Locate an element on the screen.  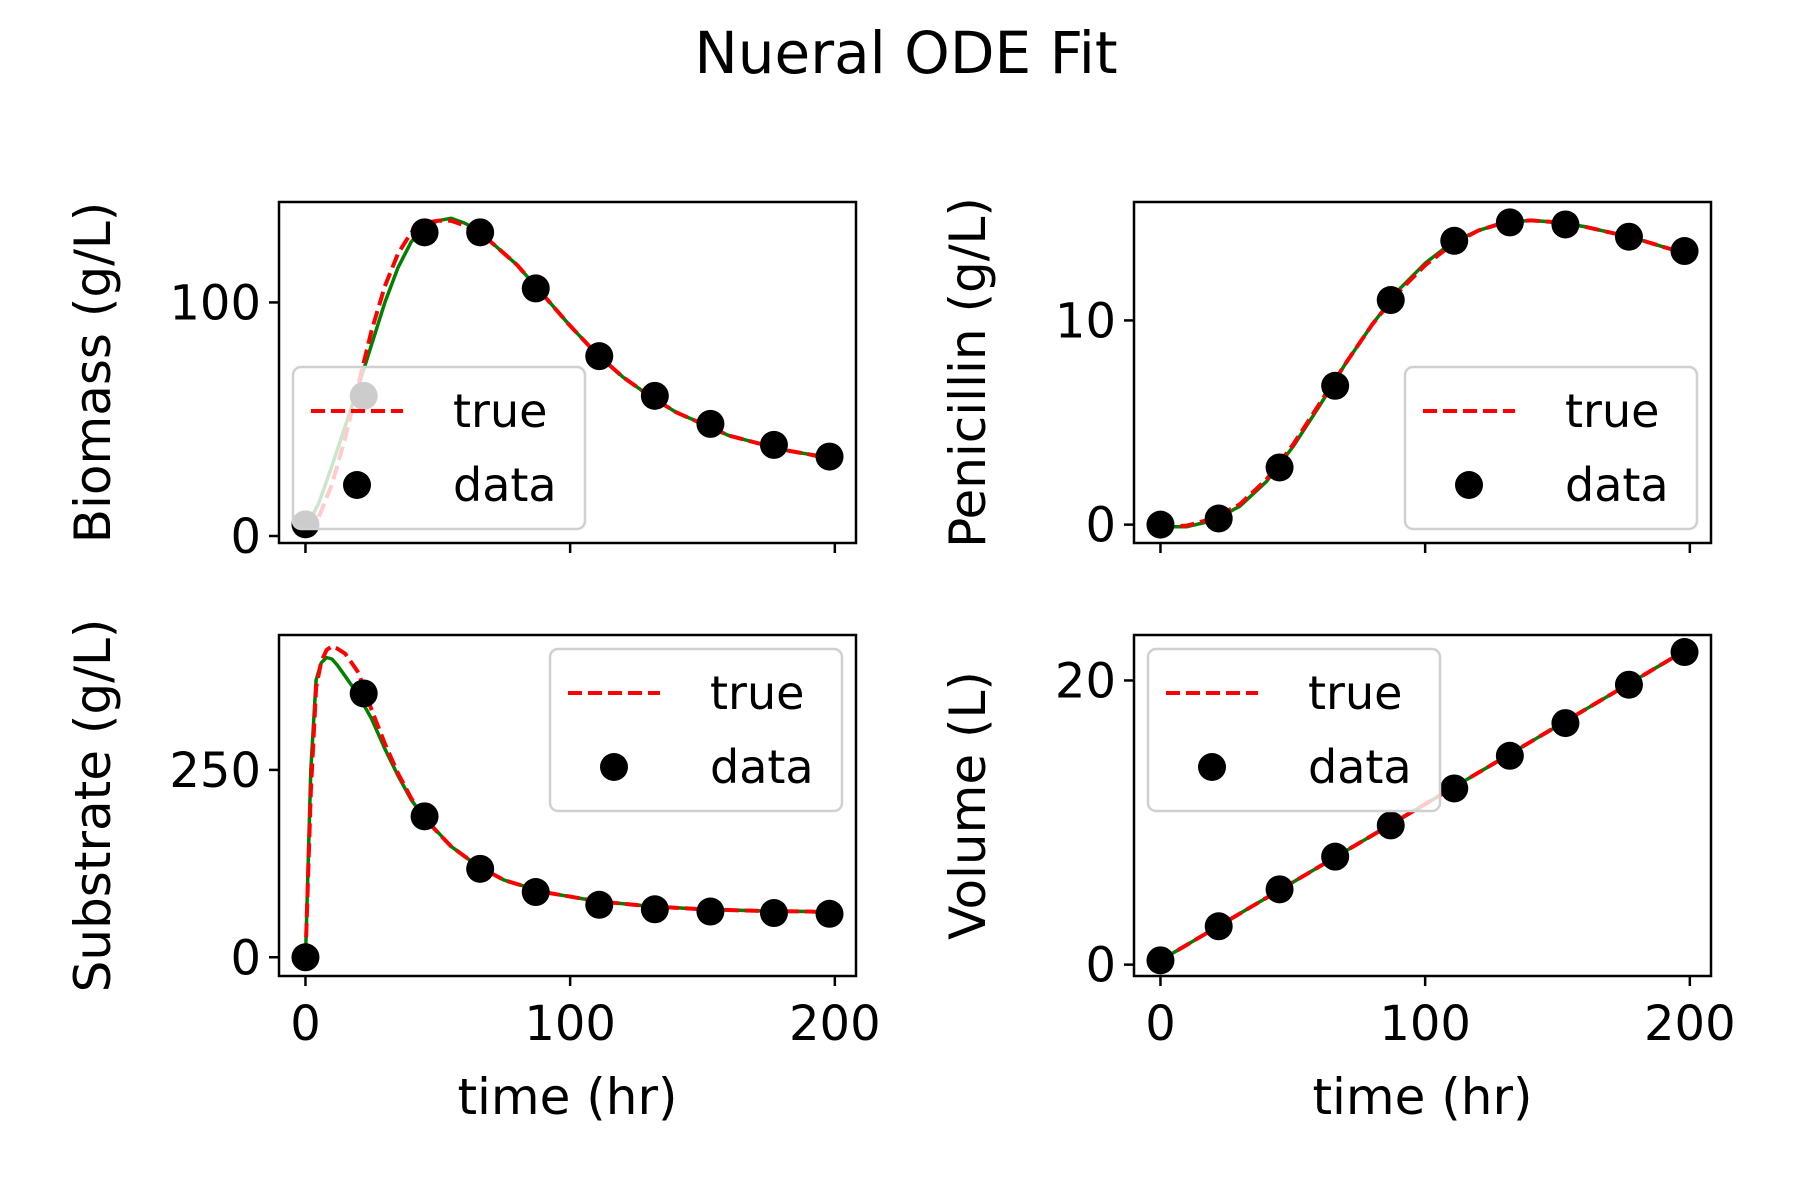
y-axis-label: Biomass (g/L) is located at coordinates (93, 373).